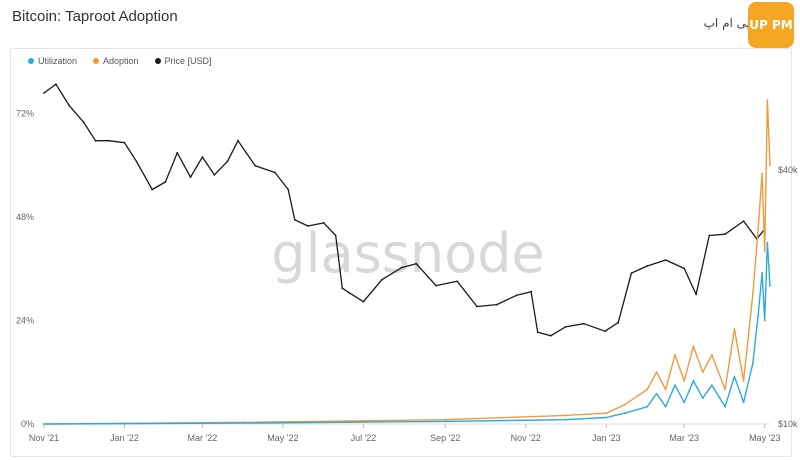 Image resolution: width=800 pixels, height=460 pixels. Describe the element at coordinates (27, 424) in the screenshot. I see `left-tick-label: 0%` at that location.